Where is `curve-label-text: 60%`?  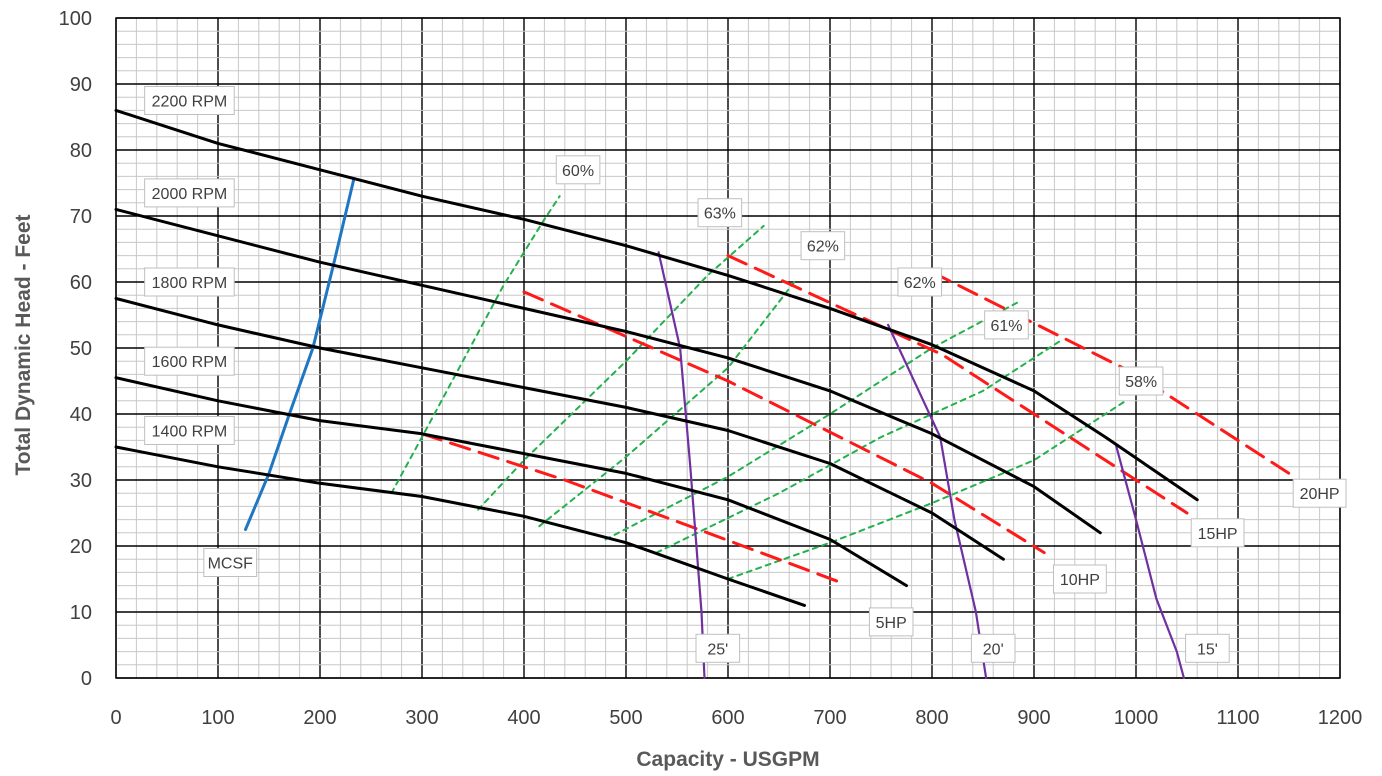
curve-label-text: 60% is located at coordinates (578, 171).